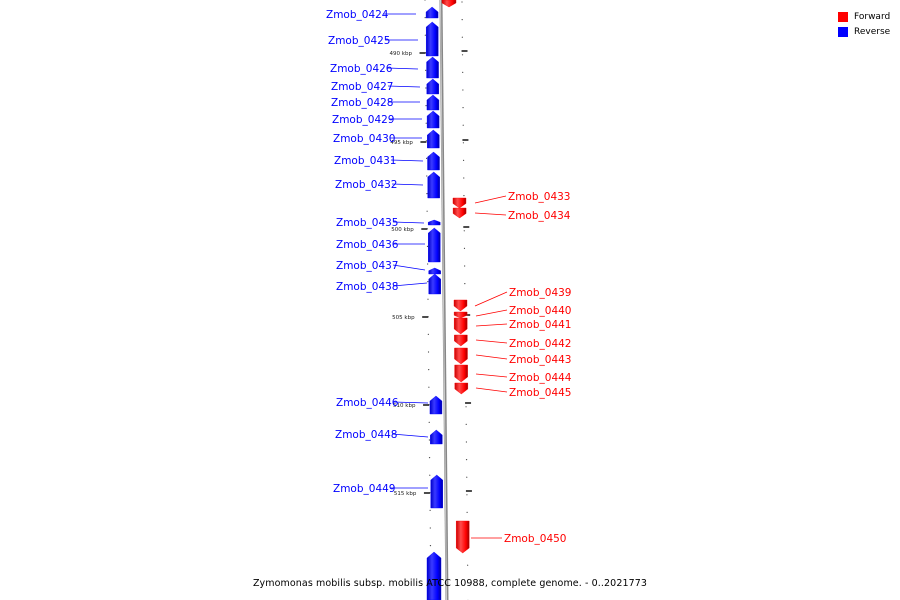 The image size is (900, 600). Describe the element at coordinates (539, 197) in the screenshot. I see `gene-label: Zmob_0433` at that location.